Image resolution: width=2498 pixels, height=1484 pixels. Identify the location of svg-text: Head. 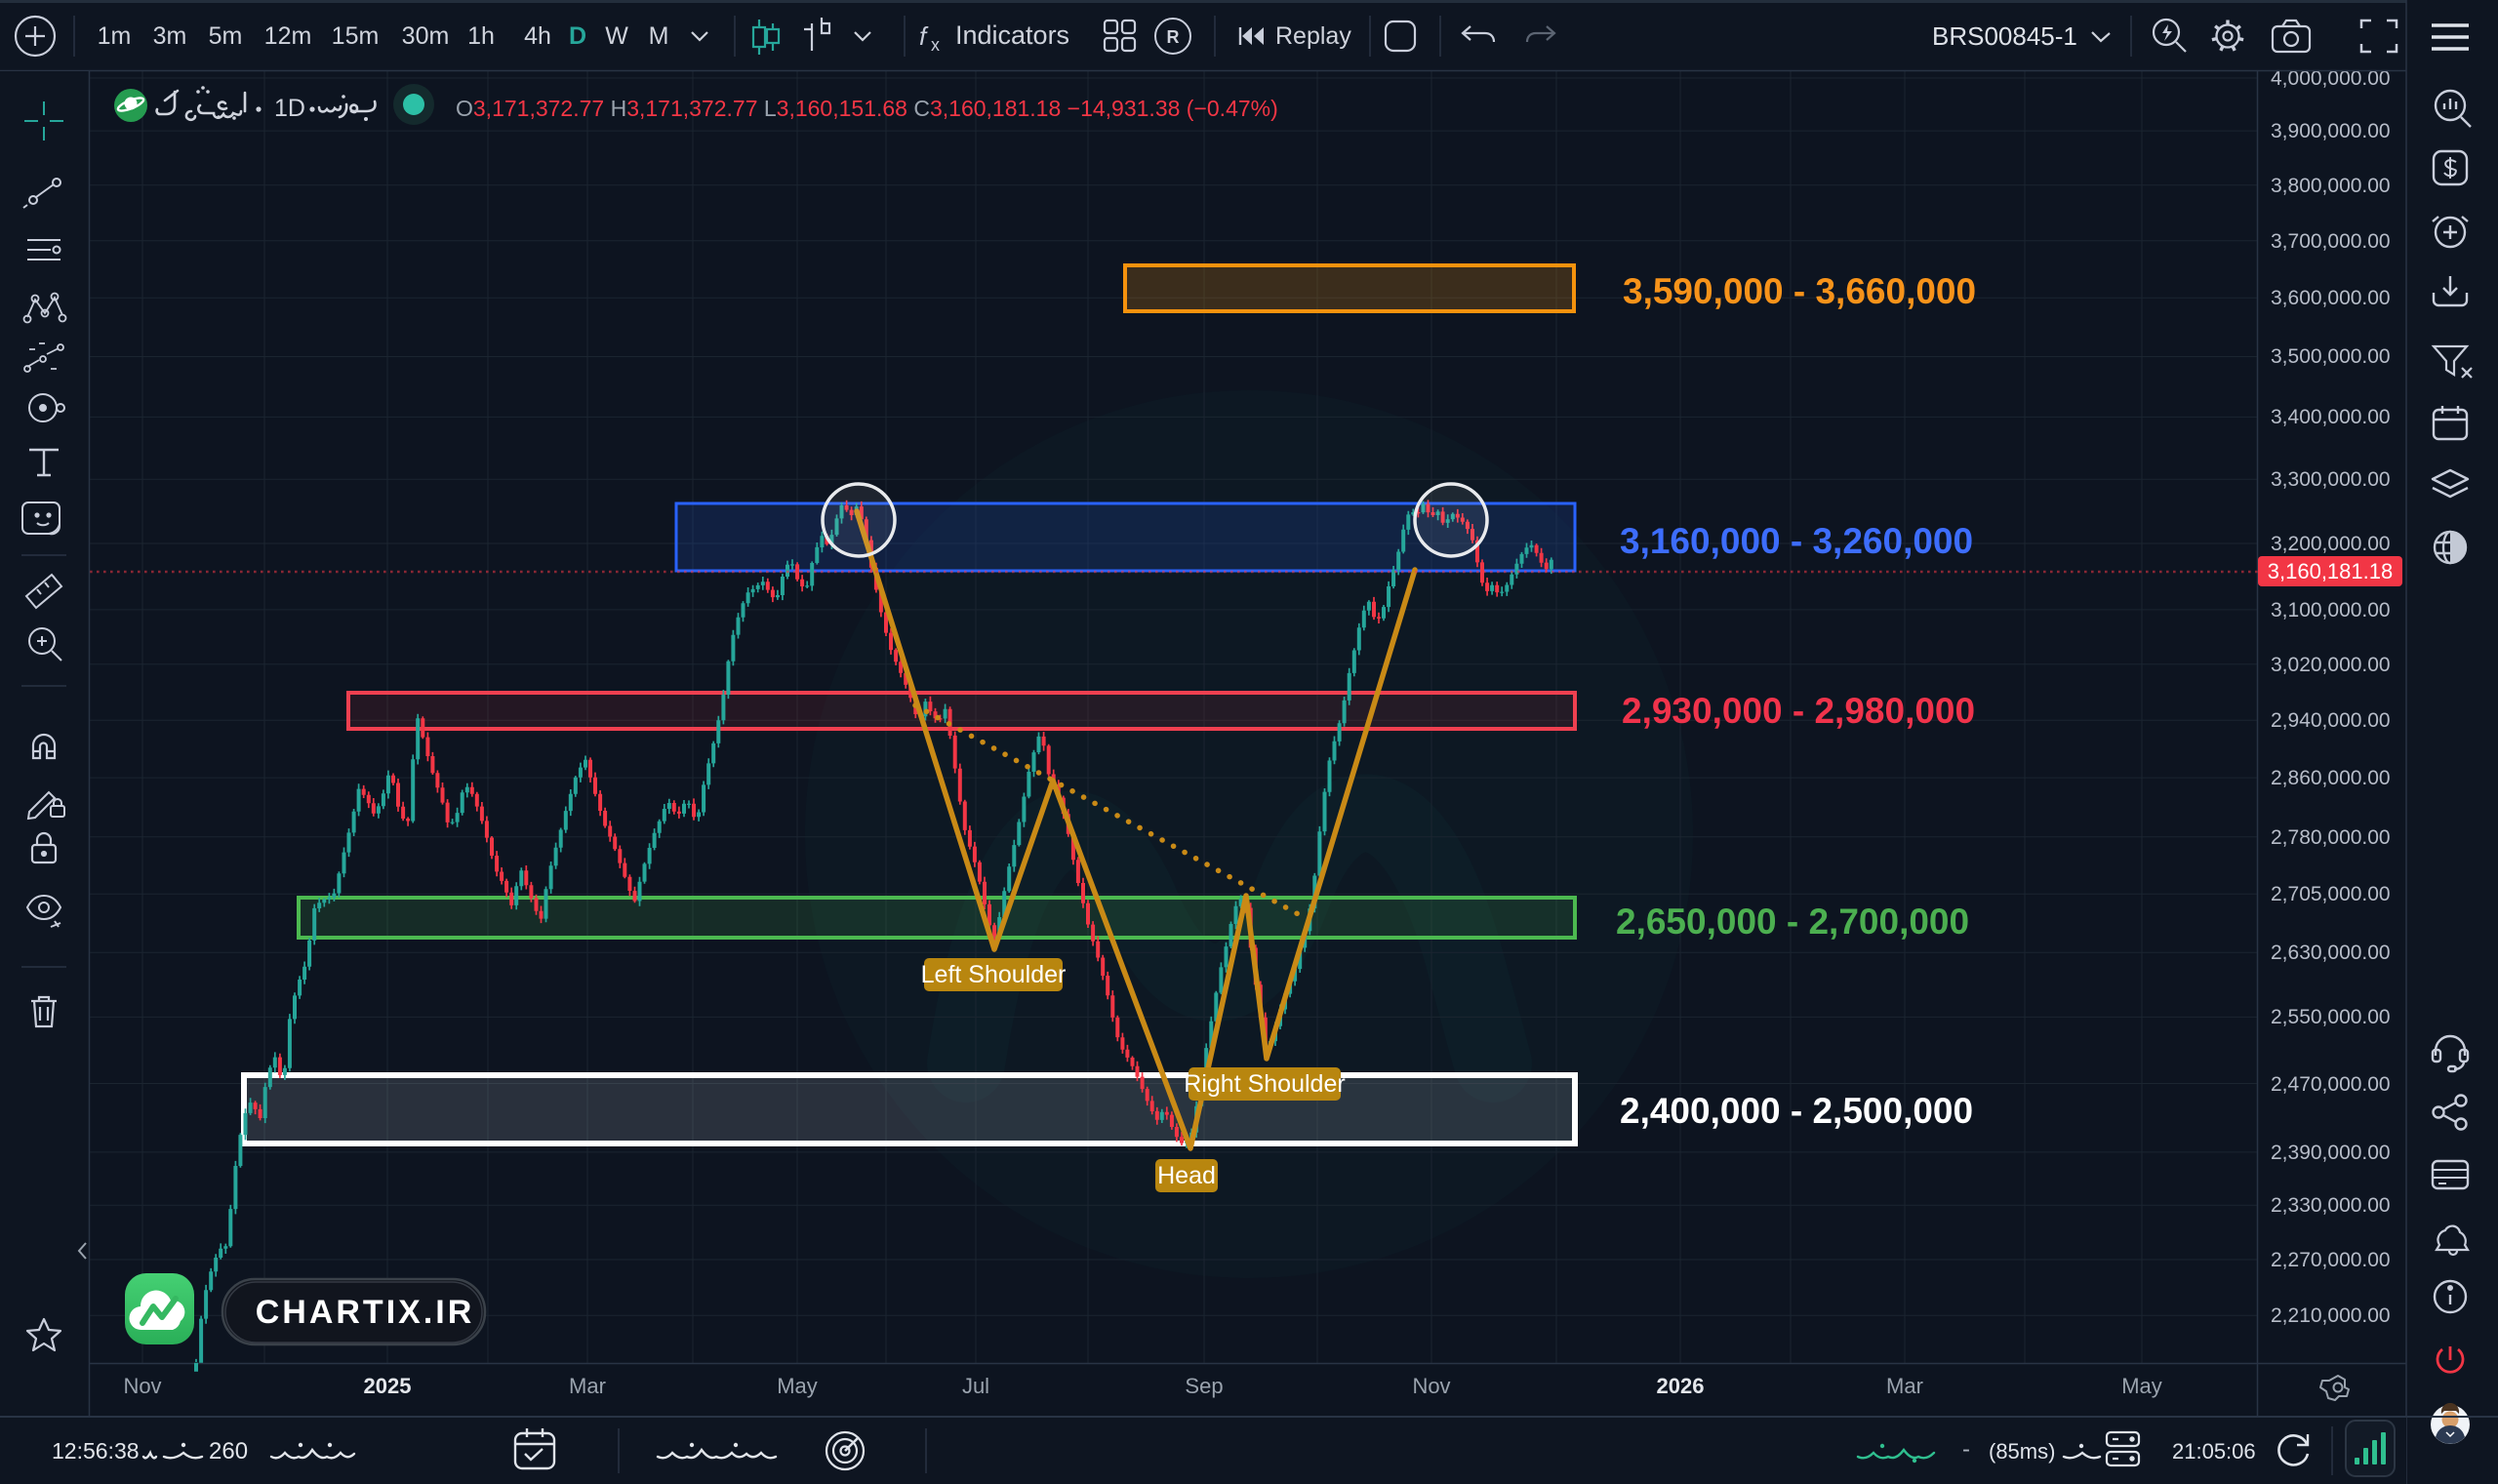
(1186, 1175).